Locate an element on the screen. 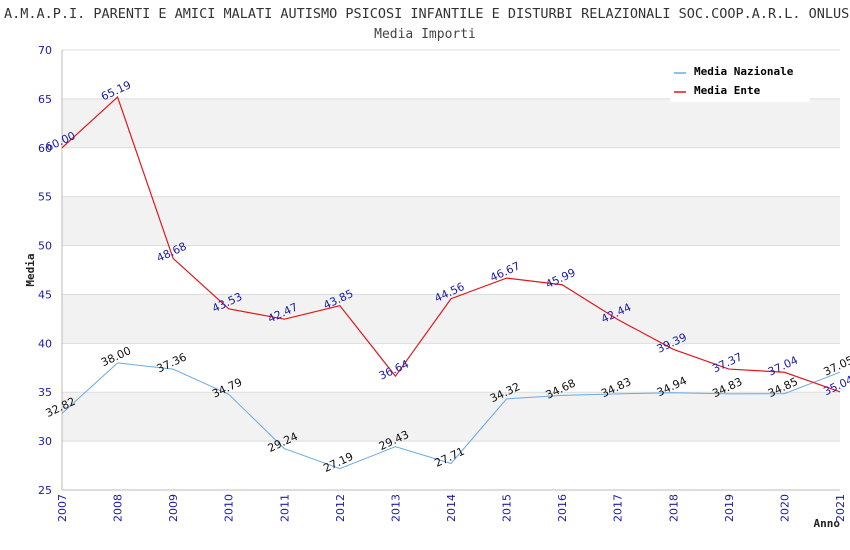 The image size is (850, 550). y-tick-label: 60 is located at coordinates (45, 148).